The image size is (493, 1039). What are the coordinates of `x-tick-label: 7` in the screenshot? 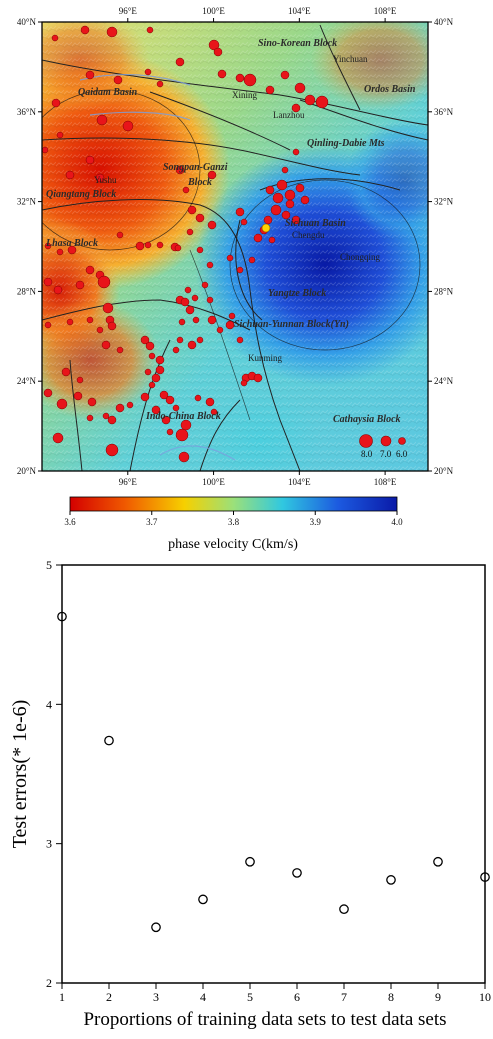 It's located at (344, 997).